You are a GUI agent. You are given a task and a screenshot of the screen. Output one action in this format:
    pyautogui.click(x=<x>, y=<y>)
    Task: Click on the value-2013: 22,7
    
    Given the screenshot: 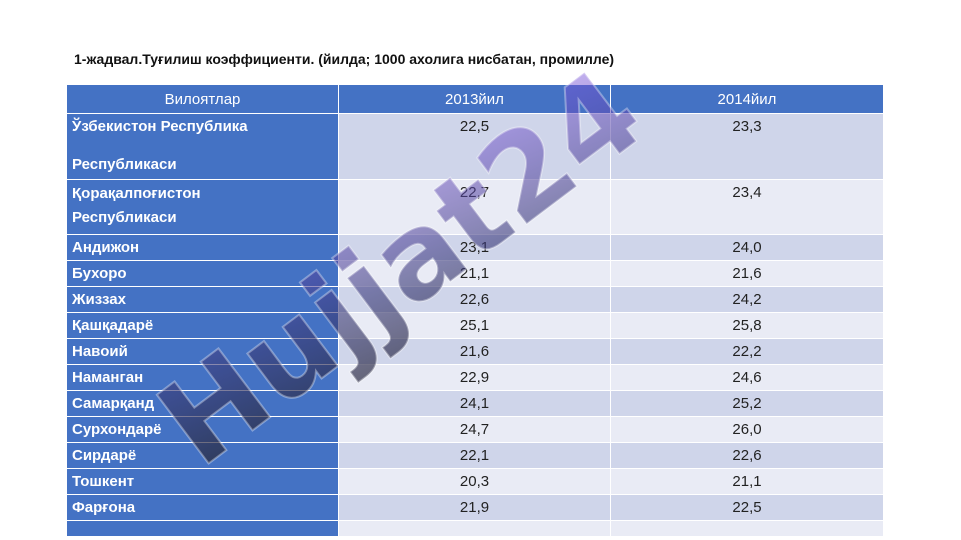 What is the action you would take?
    pyautogui.click(x=474, y=207)
    